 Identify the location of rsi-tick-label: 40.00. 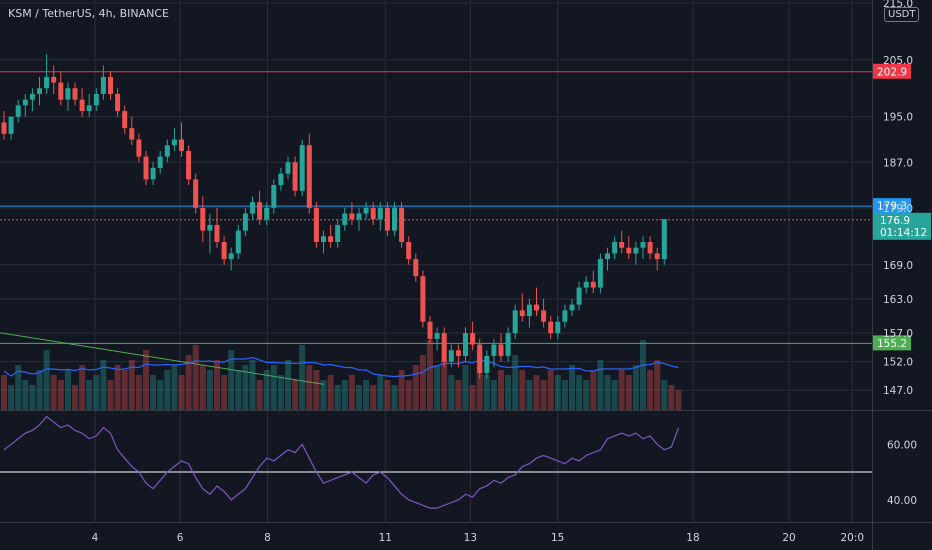
(902, 501).